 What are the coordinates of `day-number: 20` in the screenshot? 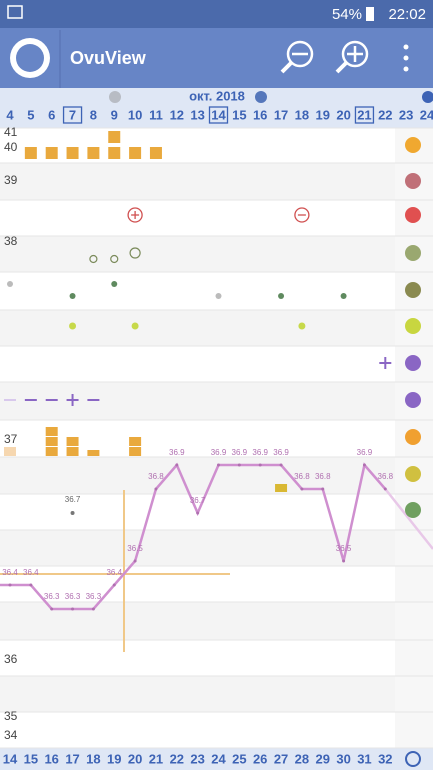 It's located at (343, 114).